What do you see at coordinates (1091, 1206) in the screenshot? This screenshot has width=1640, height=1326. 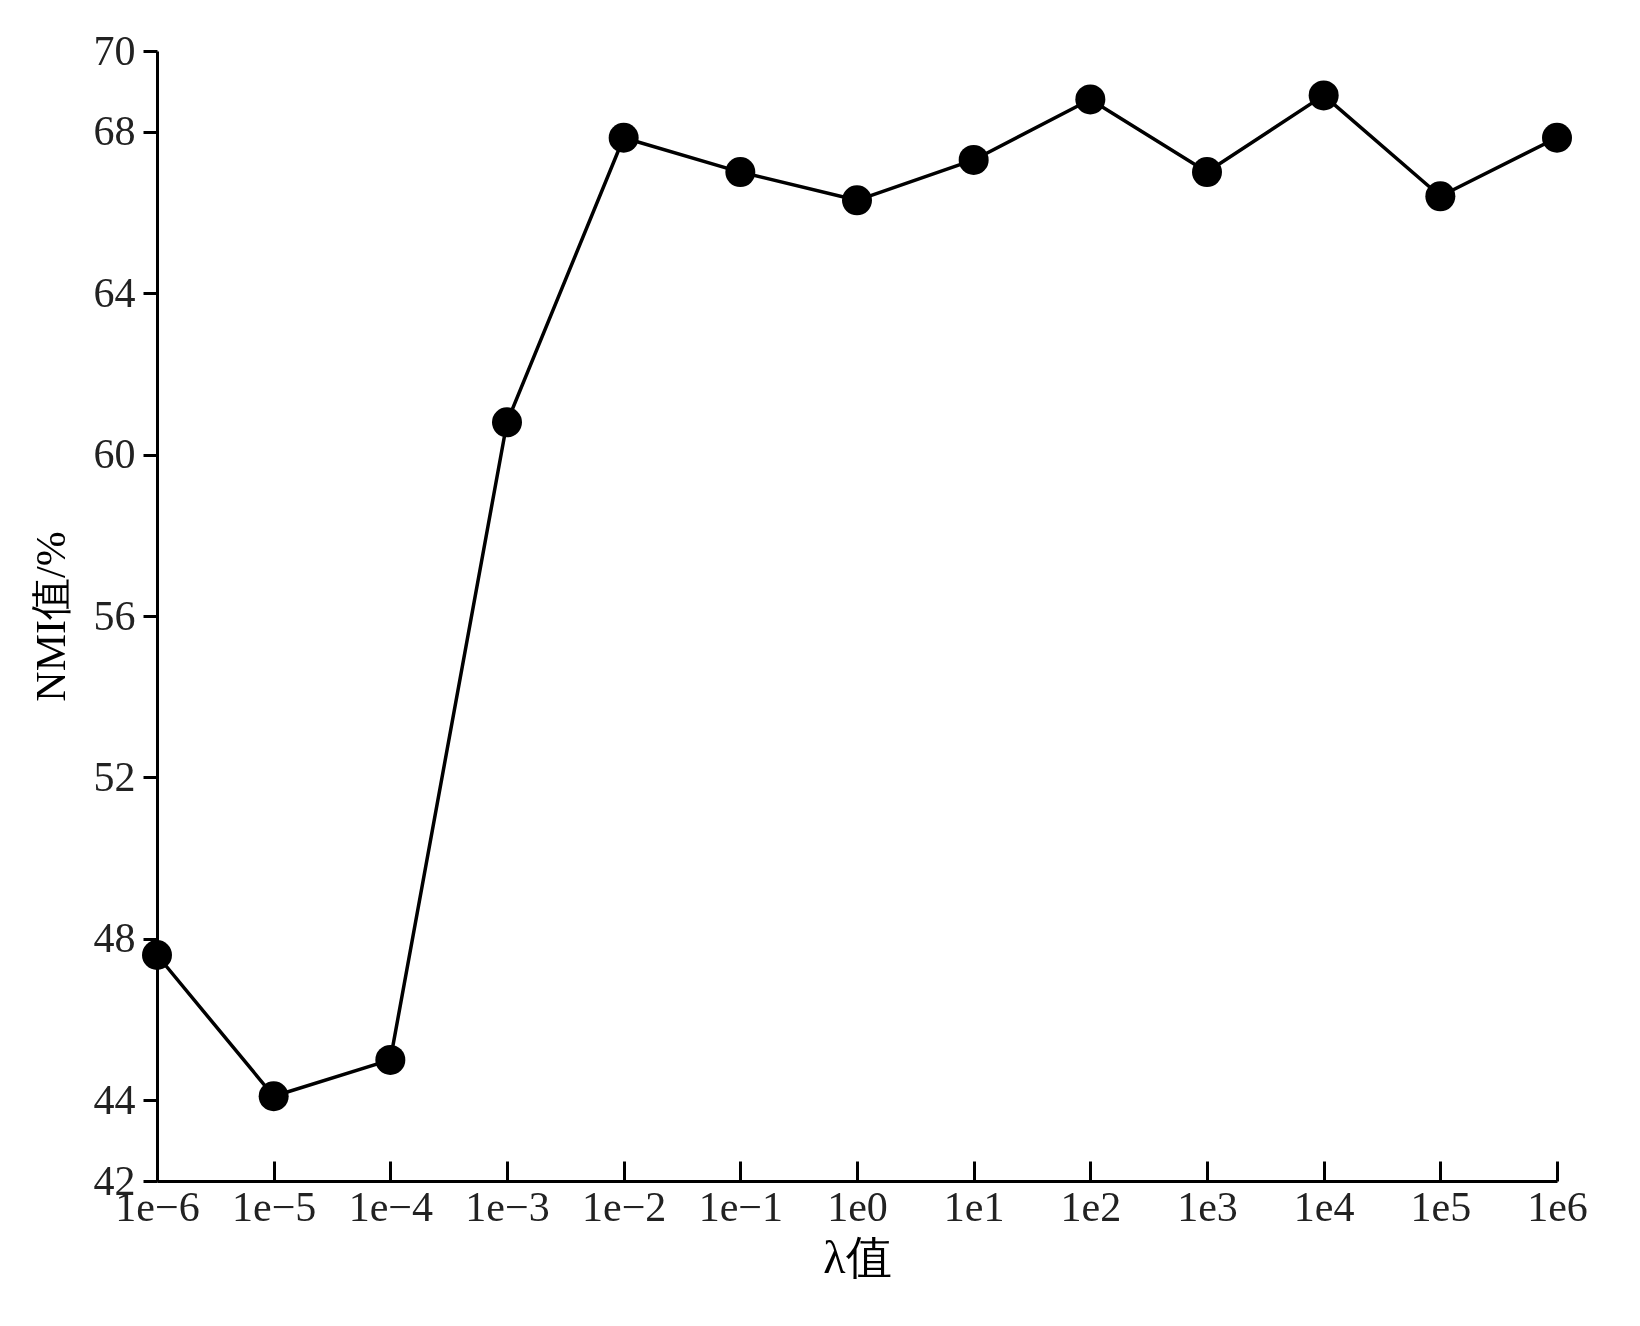 I see `x-tick-label: 1e2` at bounding box center [1091, 1206].